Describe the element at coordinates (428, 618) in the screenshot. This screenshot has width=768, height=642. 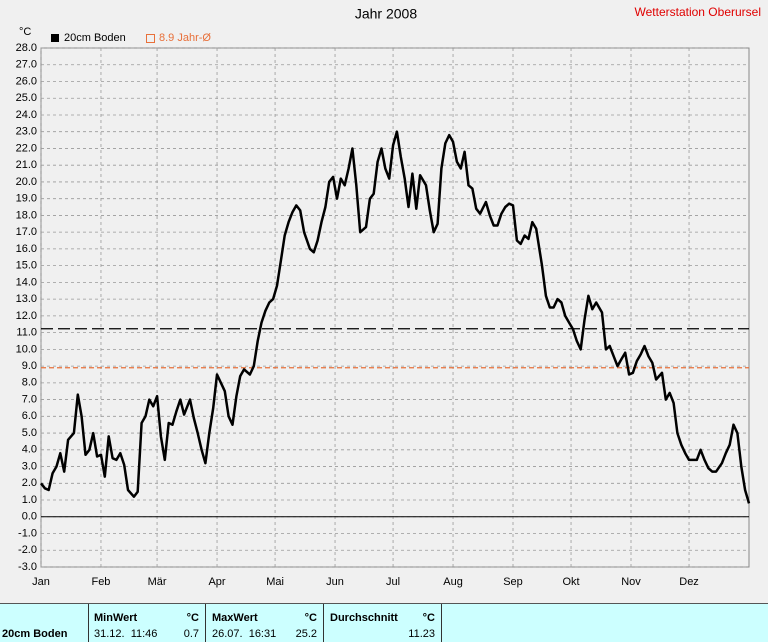
I see `avg-unit: °C` at that location.